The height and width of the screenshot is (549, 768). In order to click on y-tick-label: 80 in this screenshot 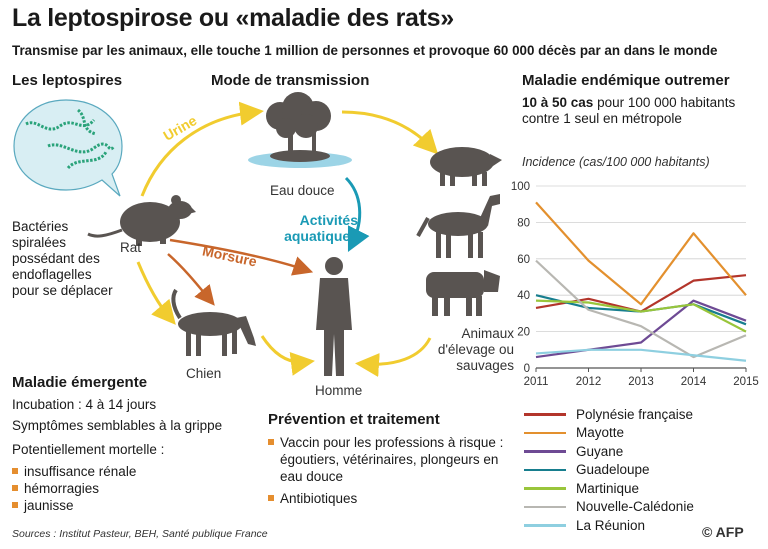, I will do `click(523, 223)`.